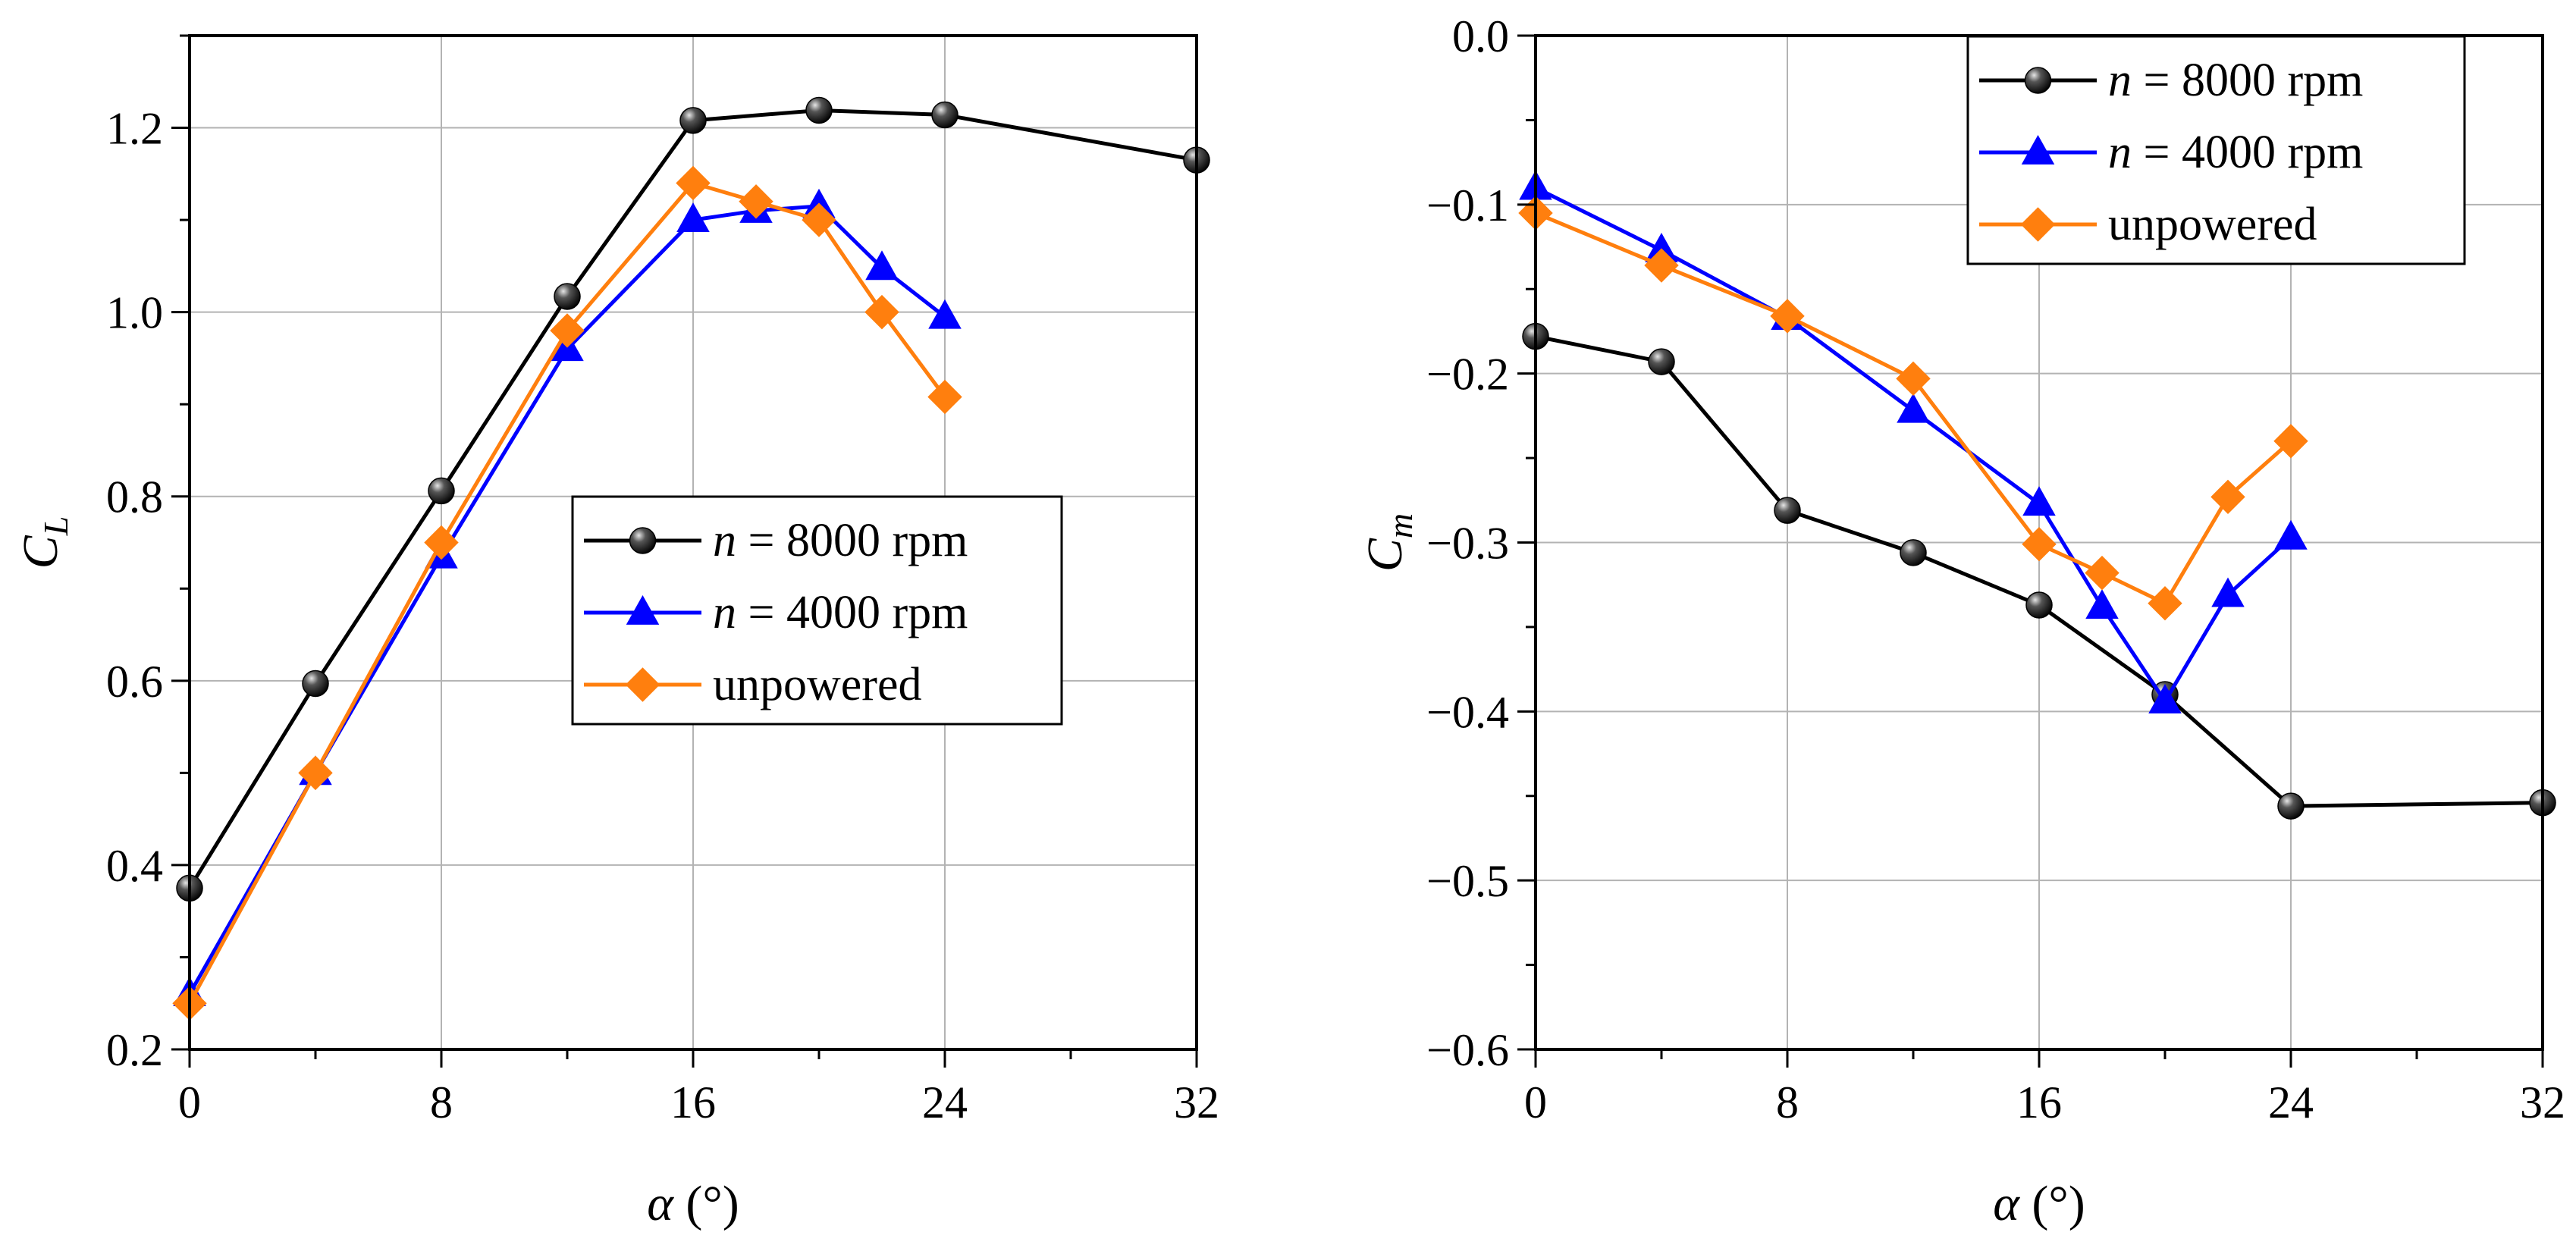 The width and height of the screenshot is (2576, 1245). Describe the element at coordinates (1388, 542) in the screenshot. I see `y-axis-label: Cm` at that location.